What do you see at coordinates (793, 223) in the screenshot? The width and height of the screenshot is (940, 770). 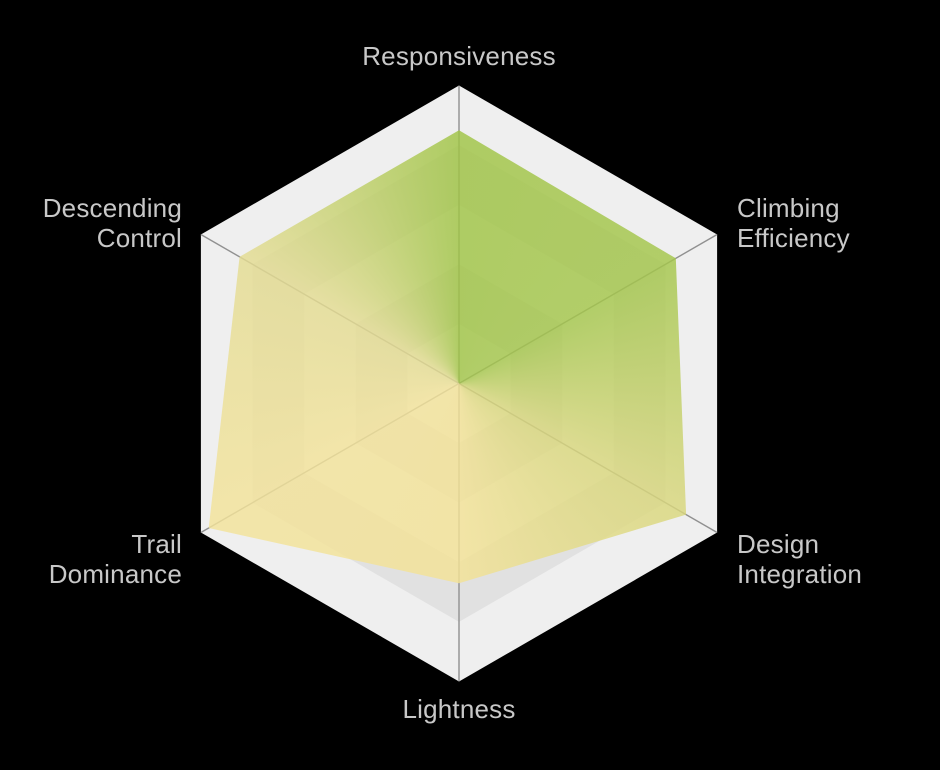 I see `axis-label-climbing-efficiency: Climbing Efficiency` at bounding box center [793, 223].